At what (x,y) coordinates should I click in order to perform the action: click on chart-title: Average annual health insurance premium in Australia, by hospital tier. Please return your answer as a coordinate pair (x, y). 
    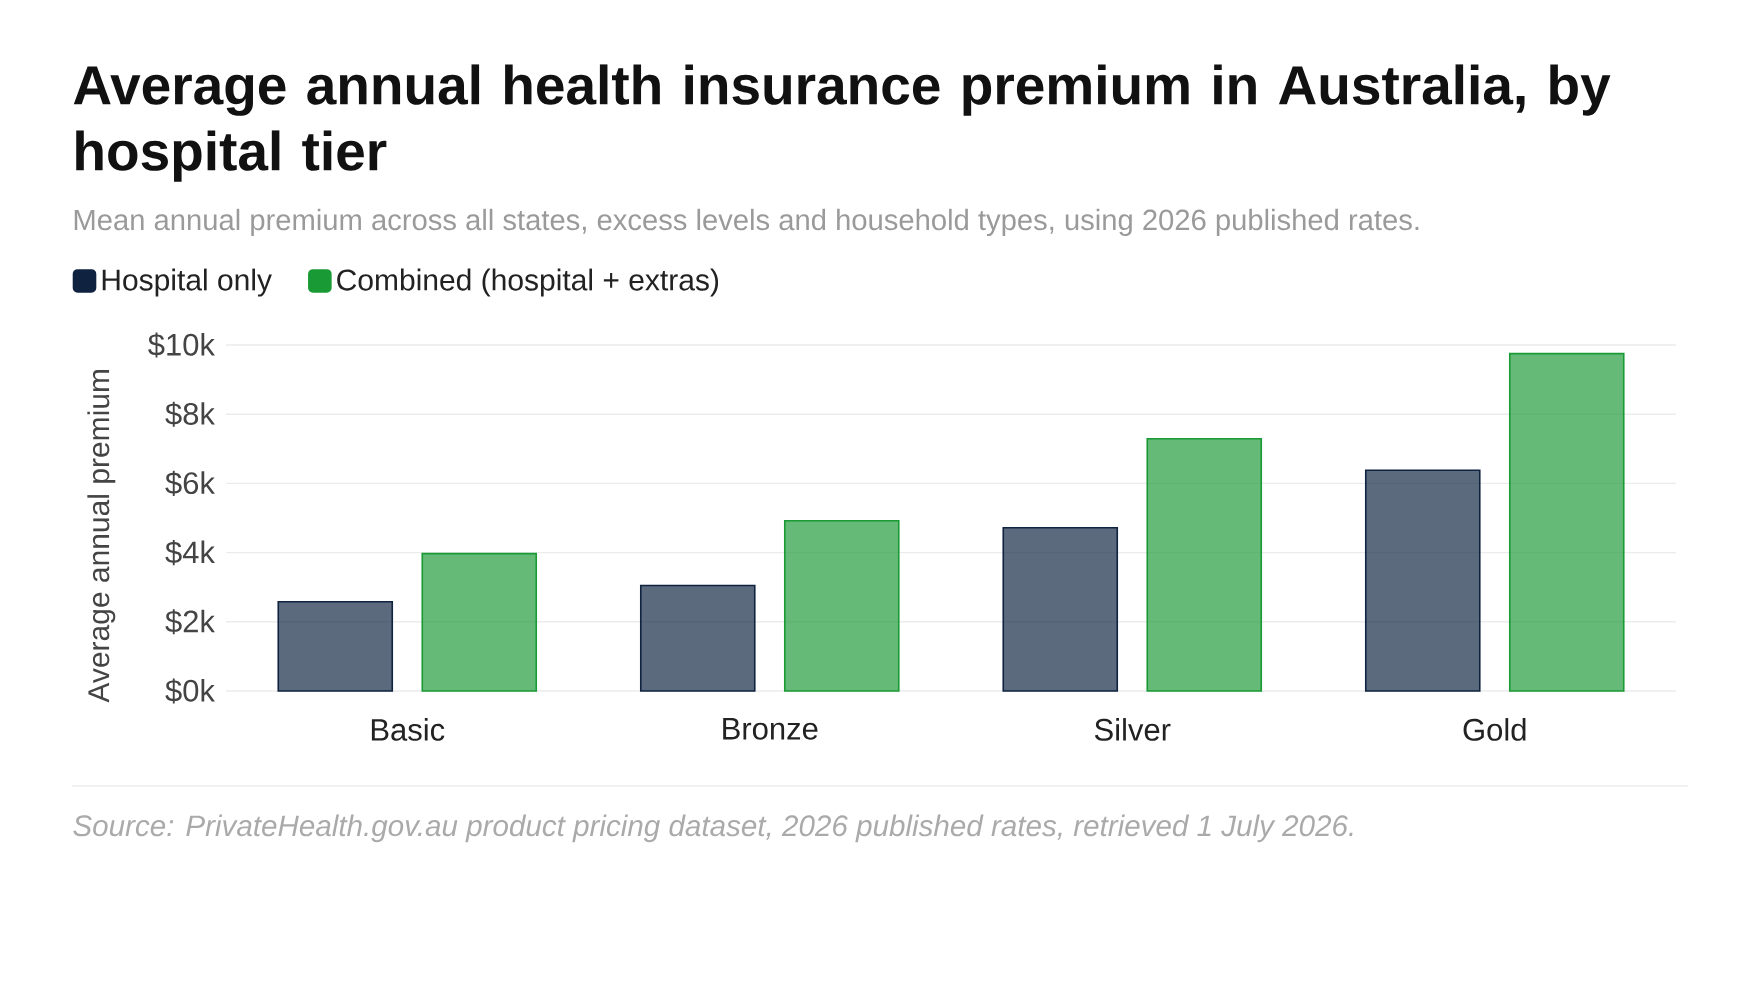
    Looking at the image, I should click on (842, 123).